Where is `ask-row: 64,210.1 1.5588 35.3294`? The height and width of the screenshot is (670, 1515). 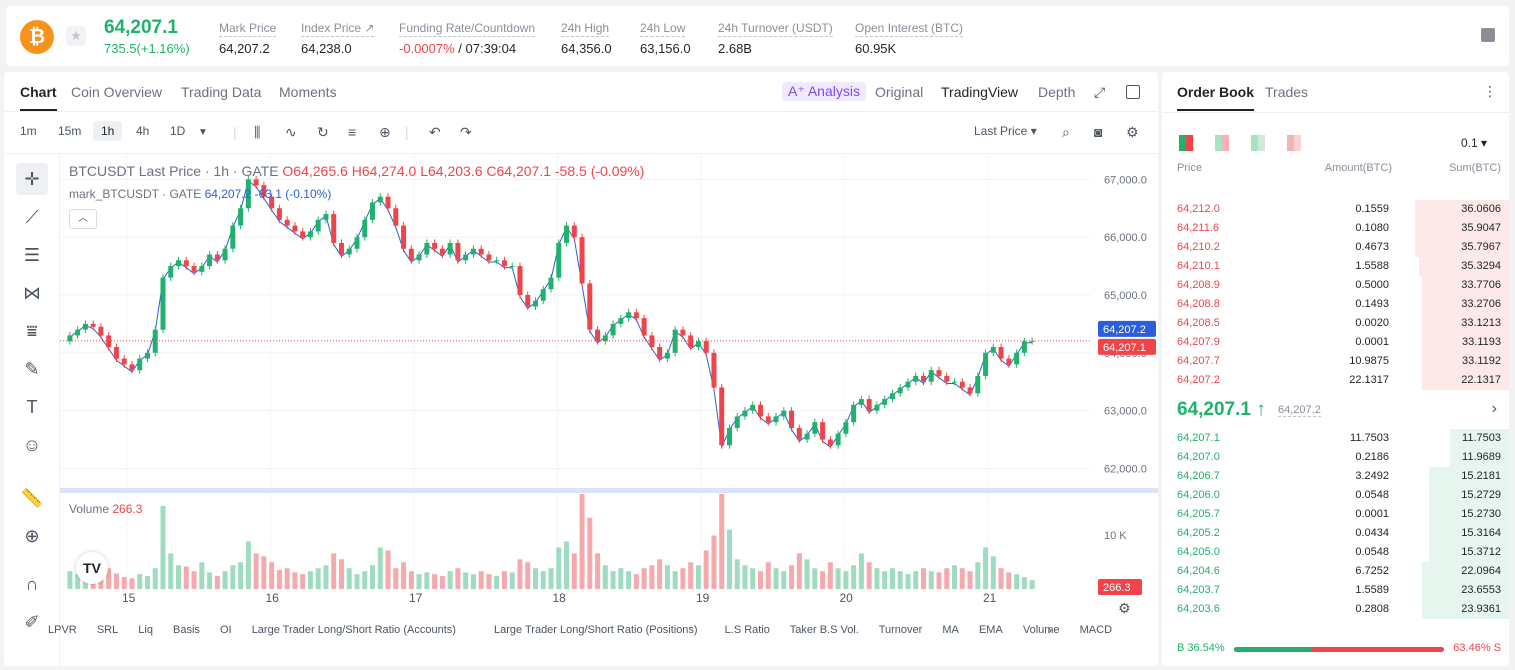
ask-row: 64,210.1 1.5588 35.3294 is located at coordinates (1335, 266).